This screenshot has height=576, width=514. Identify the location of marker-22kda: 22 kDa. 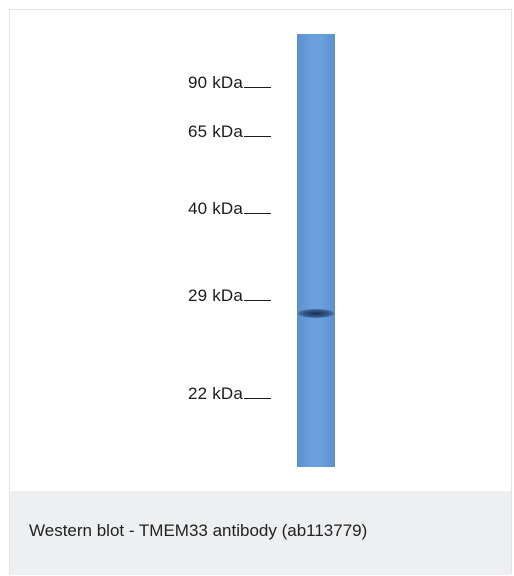
(230, 394).